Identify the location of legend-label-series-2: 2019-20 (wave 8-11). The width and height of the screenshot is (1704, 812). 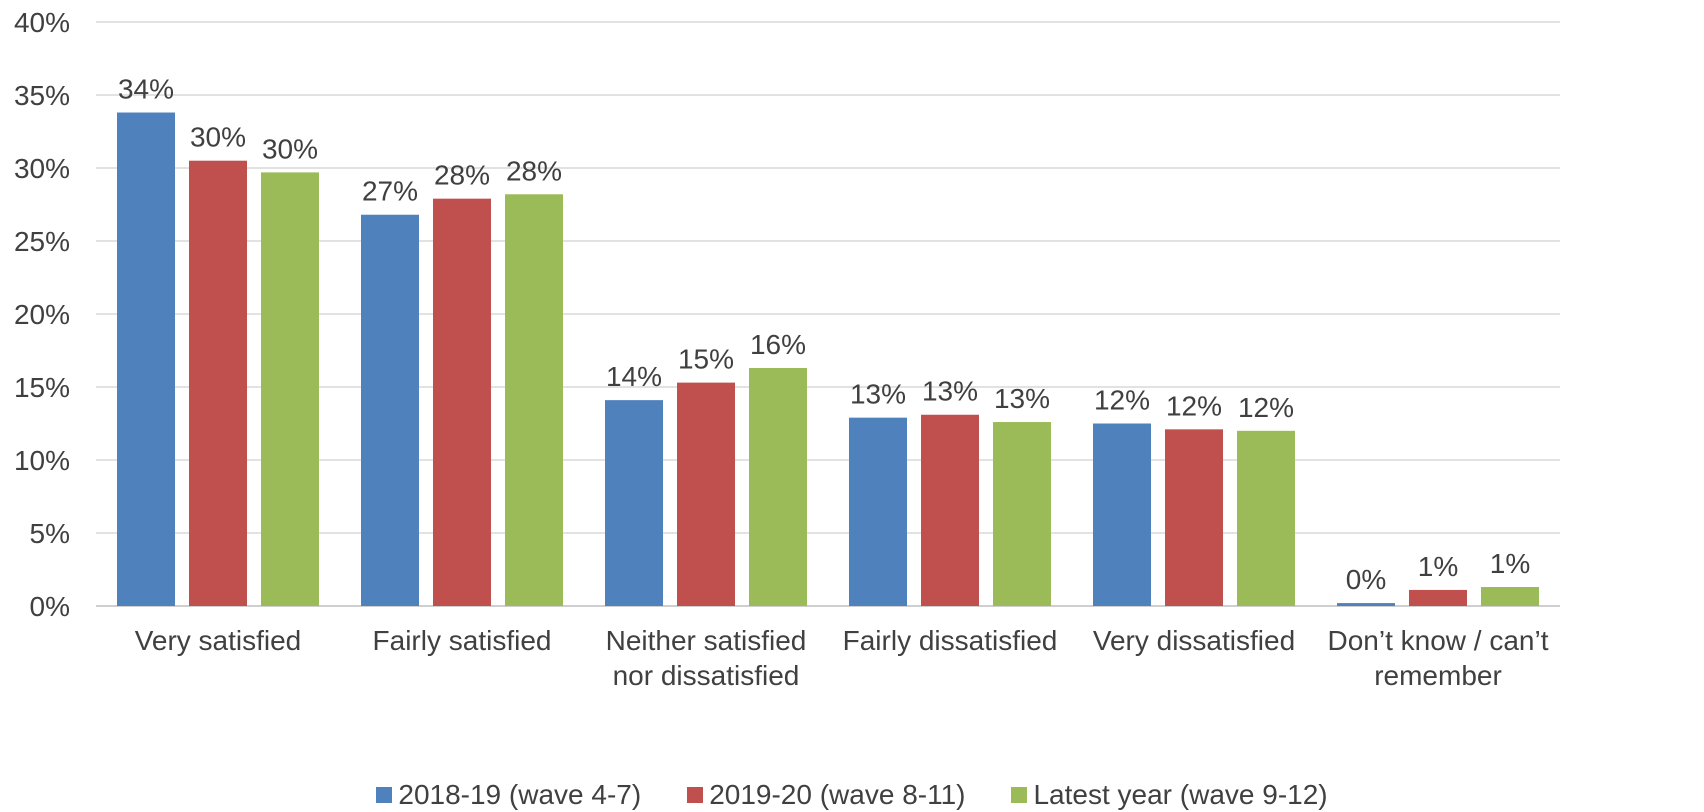
(837, 794).